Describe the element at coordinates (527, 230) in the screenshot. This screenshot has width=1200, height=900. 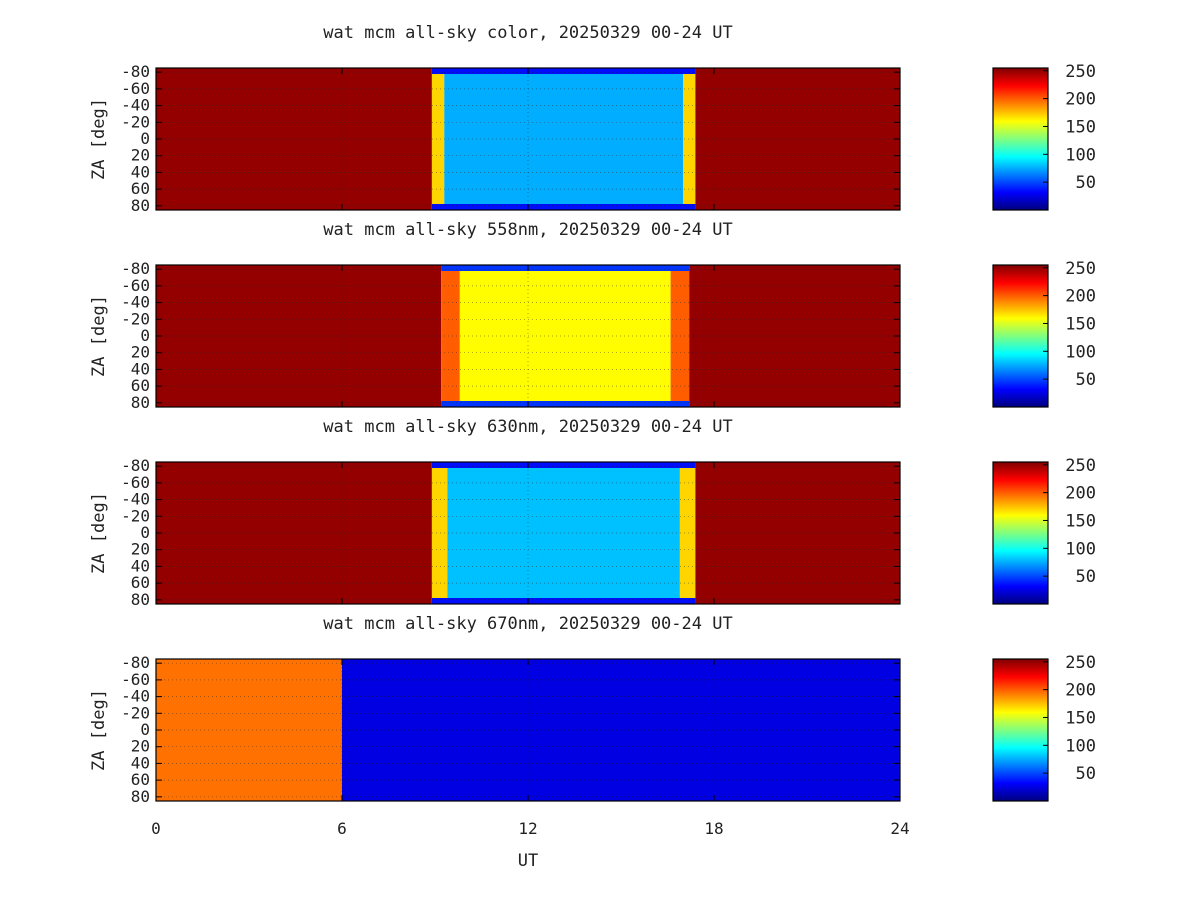
I see `panel-title: wat mcm all-sky 558nm, 20250329 00-24 UT` at that location.